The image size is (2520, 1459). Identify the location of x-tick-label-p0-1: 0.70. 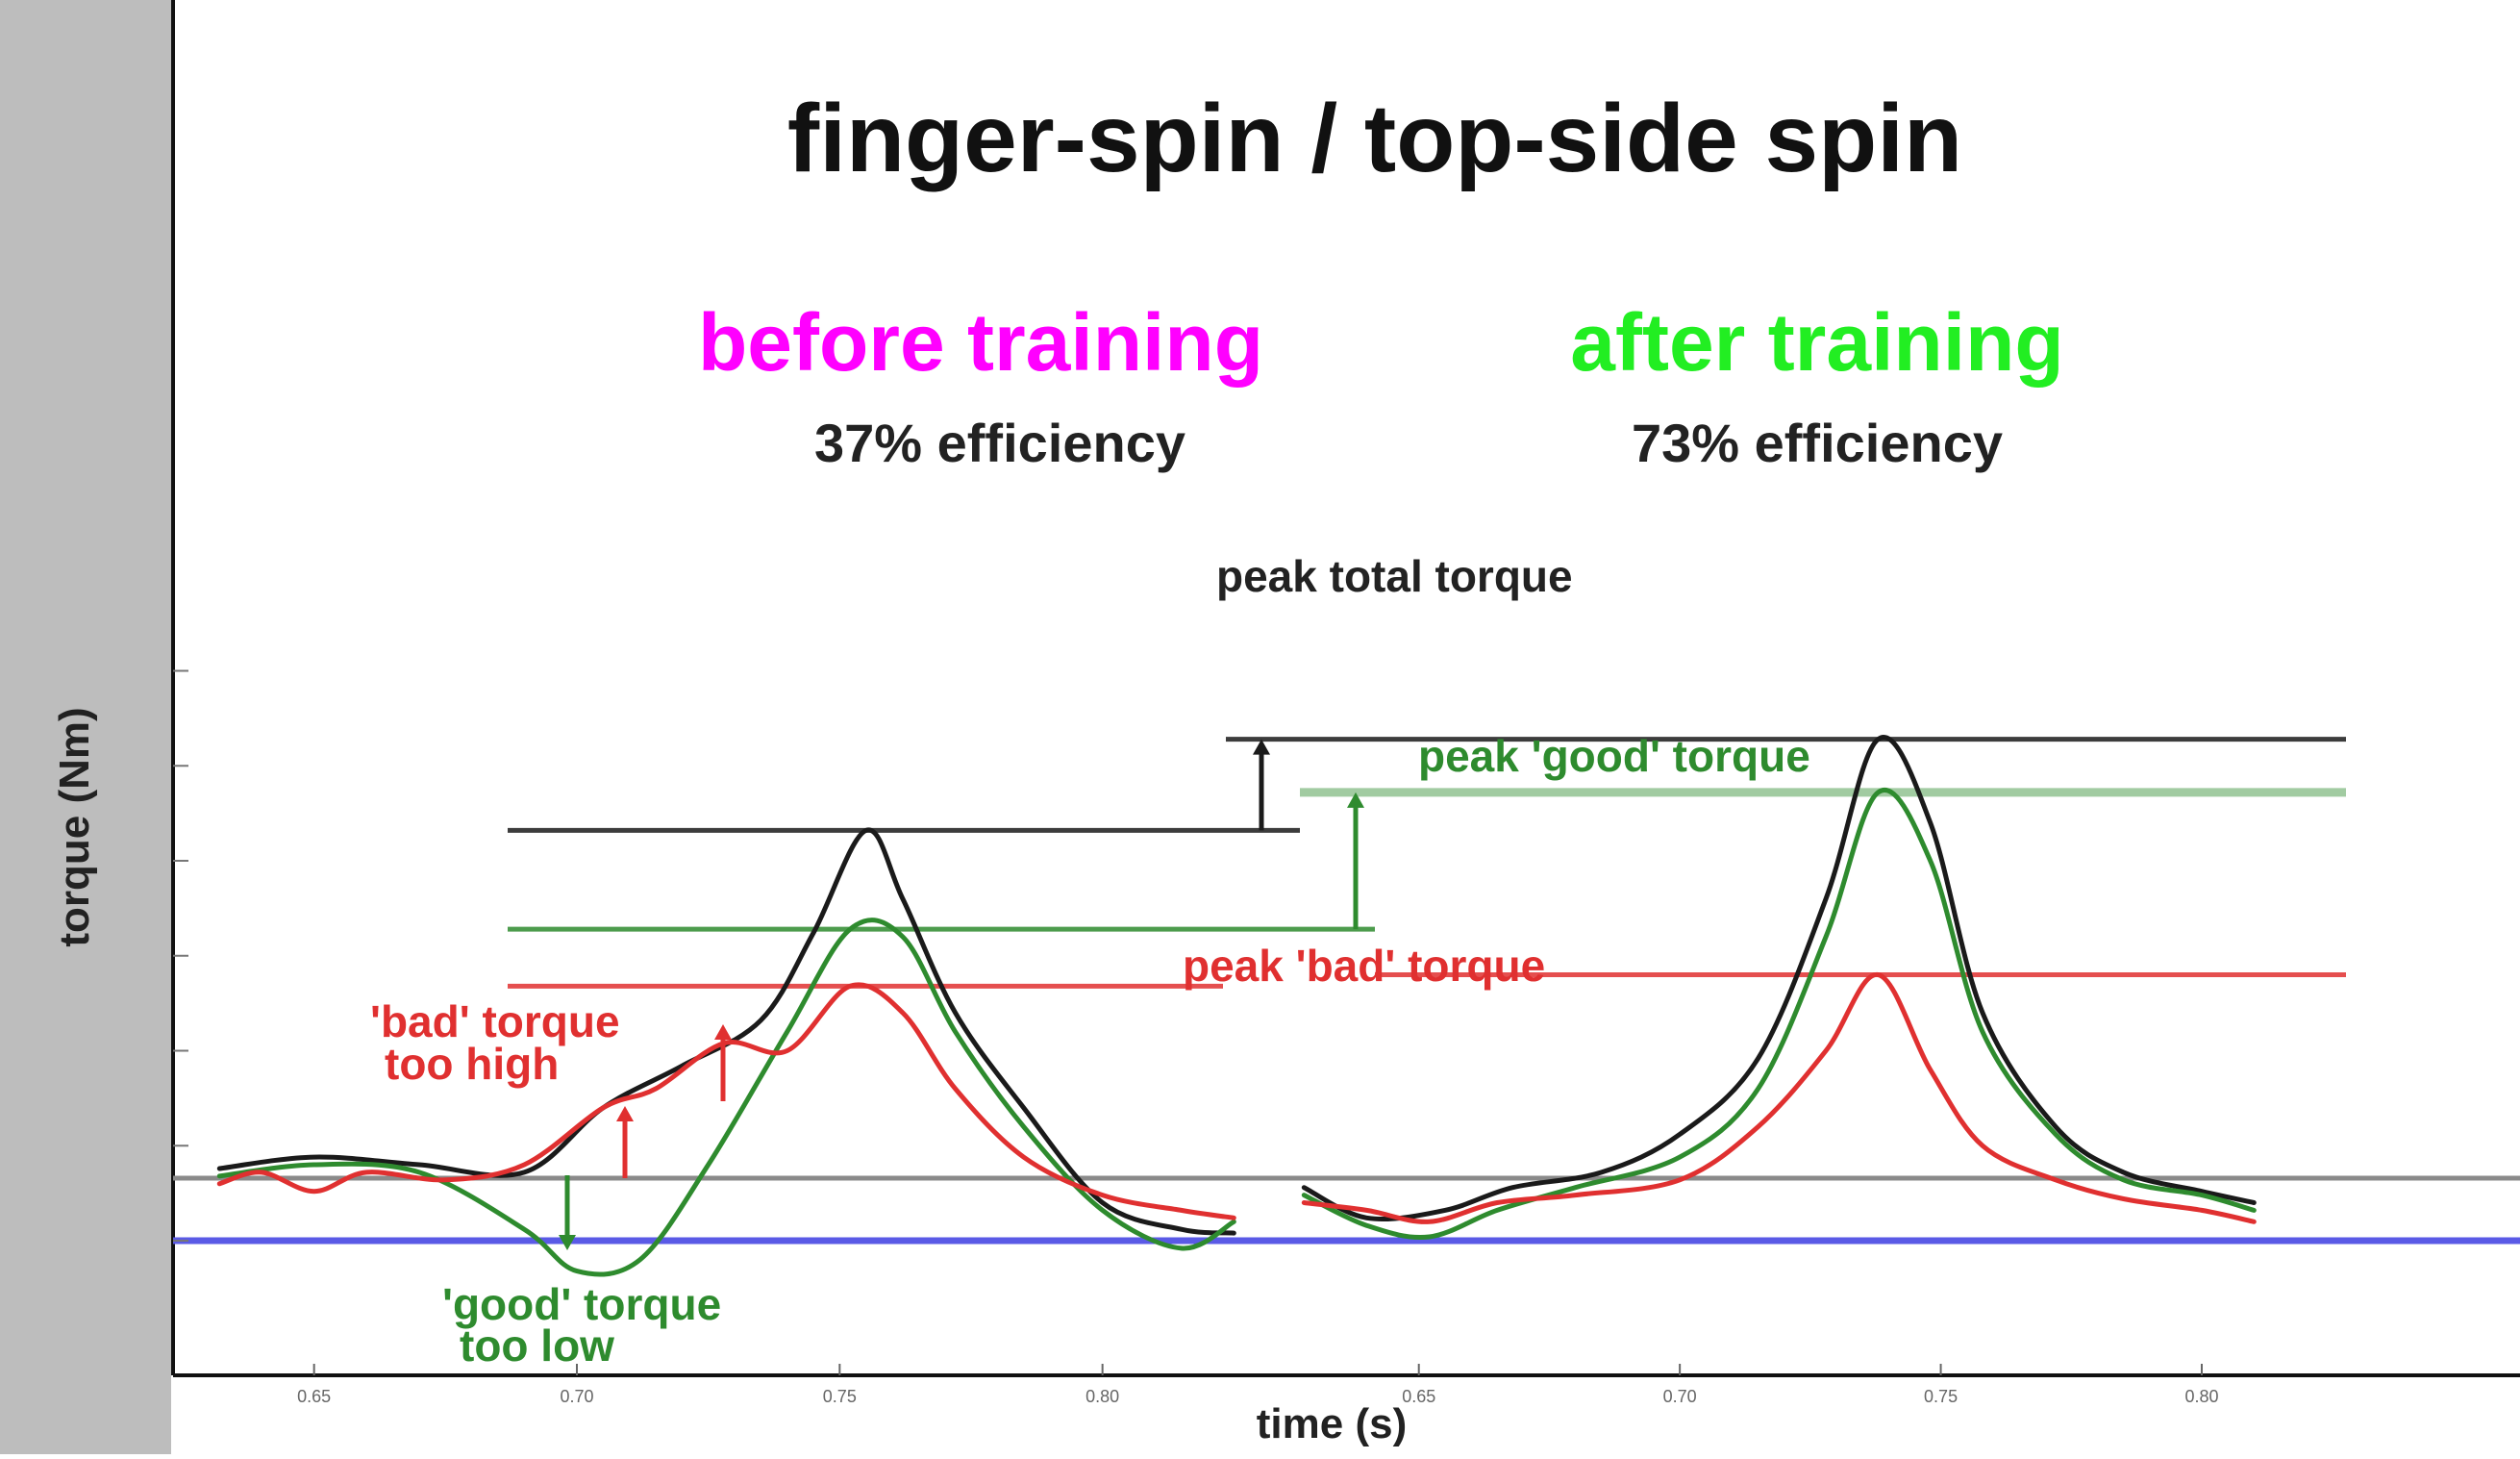
(577, 1396).